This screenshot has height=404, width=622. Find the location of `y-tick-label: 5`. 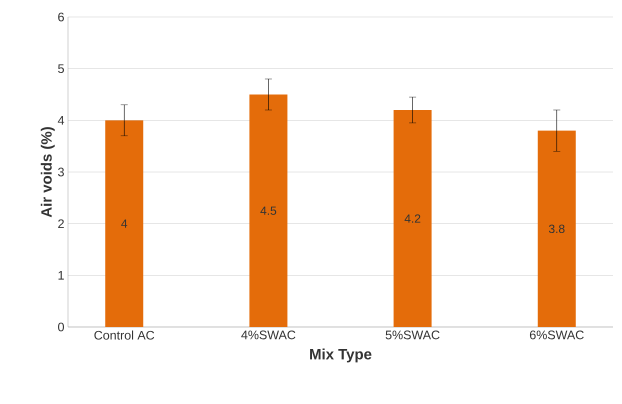

y-tick-label: 5 is located at coordinates (61, 69).